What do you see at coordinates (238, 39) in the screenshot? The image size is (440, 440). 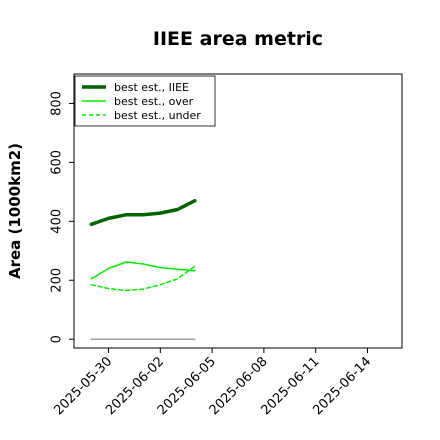 I see `chart-title: IIEE area metric` at bounding box center [238, 39].